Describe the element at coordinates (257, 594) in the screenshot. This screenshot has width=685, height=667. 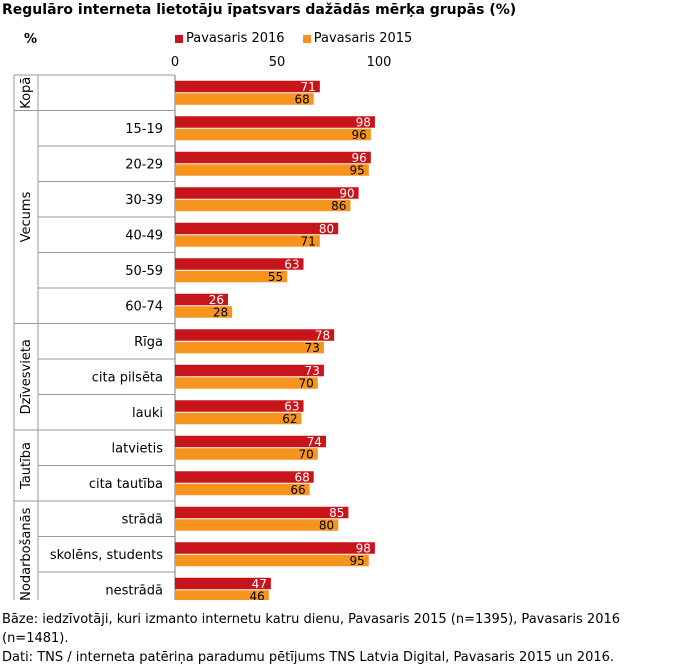
I see `data-label-2015: 46` at that location.